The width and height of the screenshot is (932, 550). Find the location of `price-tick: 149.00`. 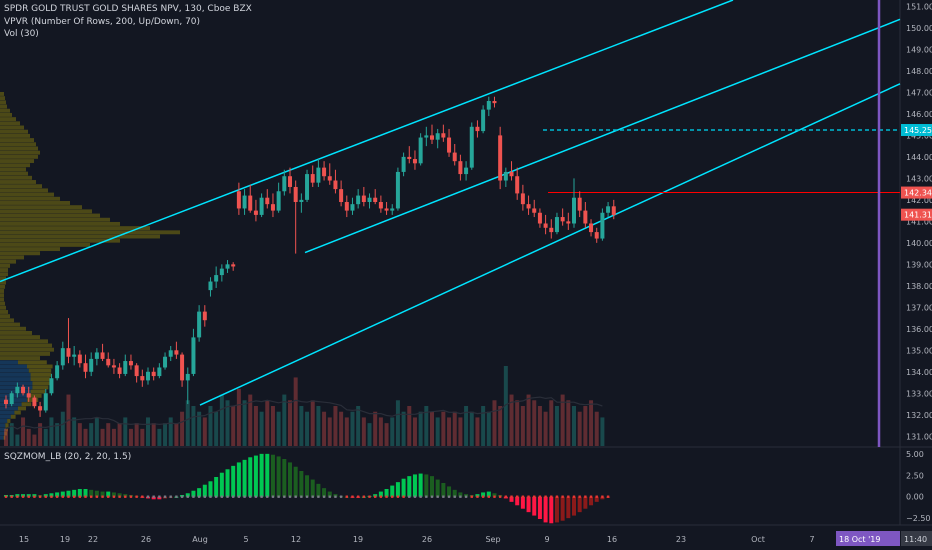

price-tick: 149.00 is located at coordinates (919, 49).